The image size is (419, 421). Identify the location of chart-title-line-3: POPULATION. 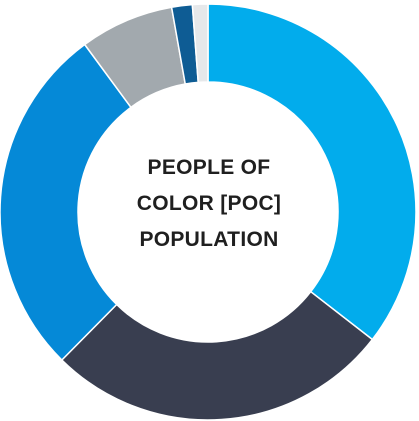
(209, 240).